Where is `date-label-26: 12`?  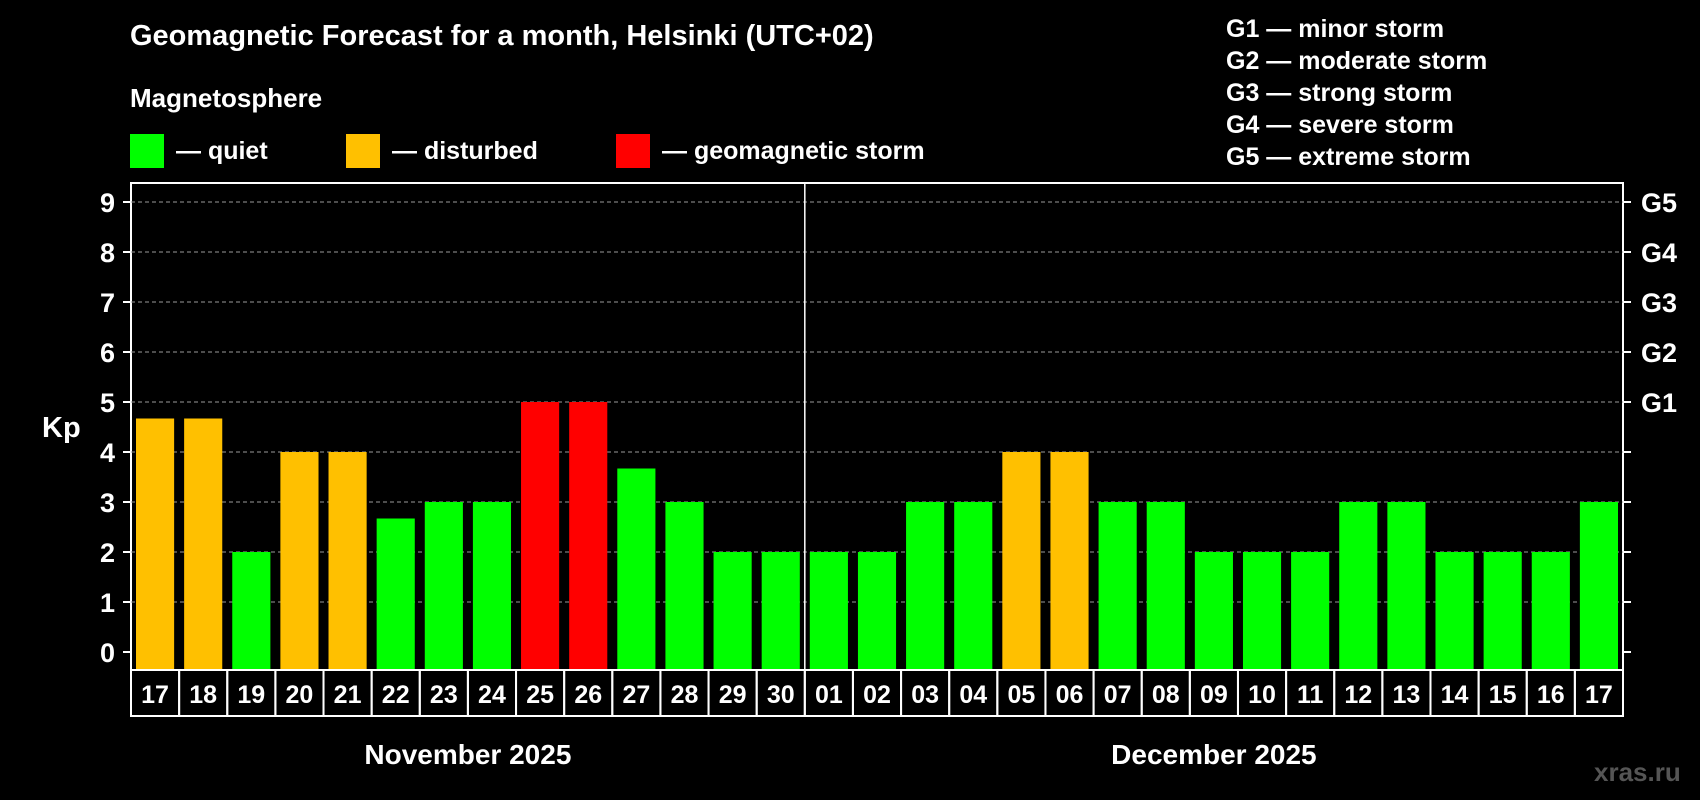 date-label-26: 12 is located at coordinates (1358, 695).